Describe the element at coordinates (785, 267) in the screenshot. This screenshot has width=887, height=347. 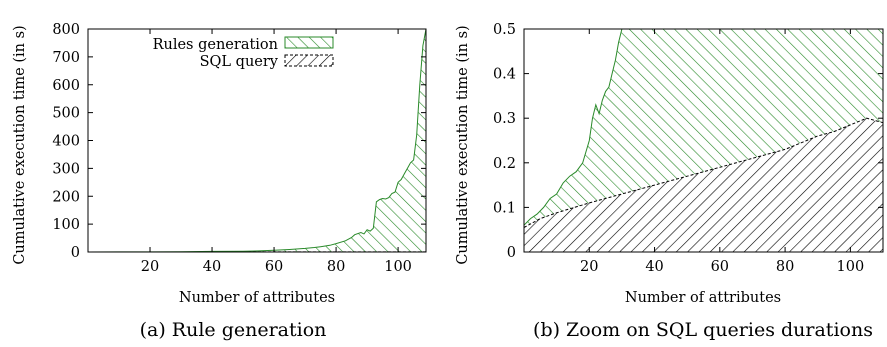
I see `panel-b-xtick-label: 80` at that location.